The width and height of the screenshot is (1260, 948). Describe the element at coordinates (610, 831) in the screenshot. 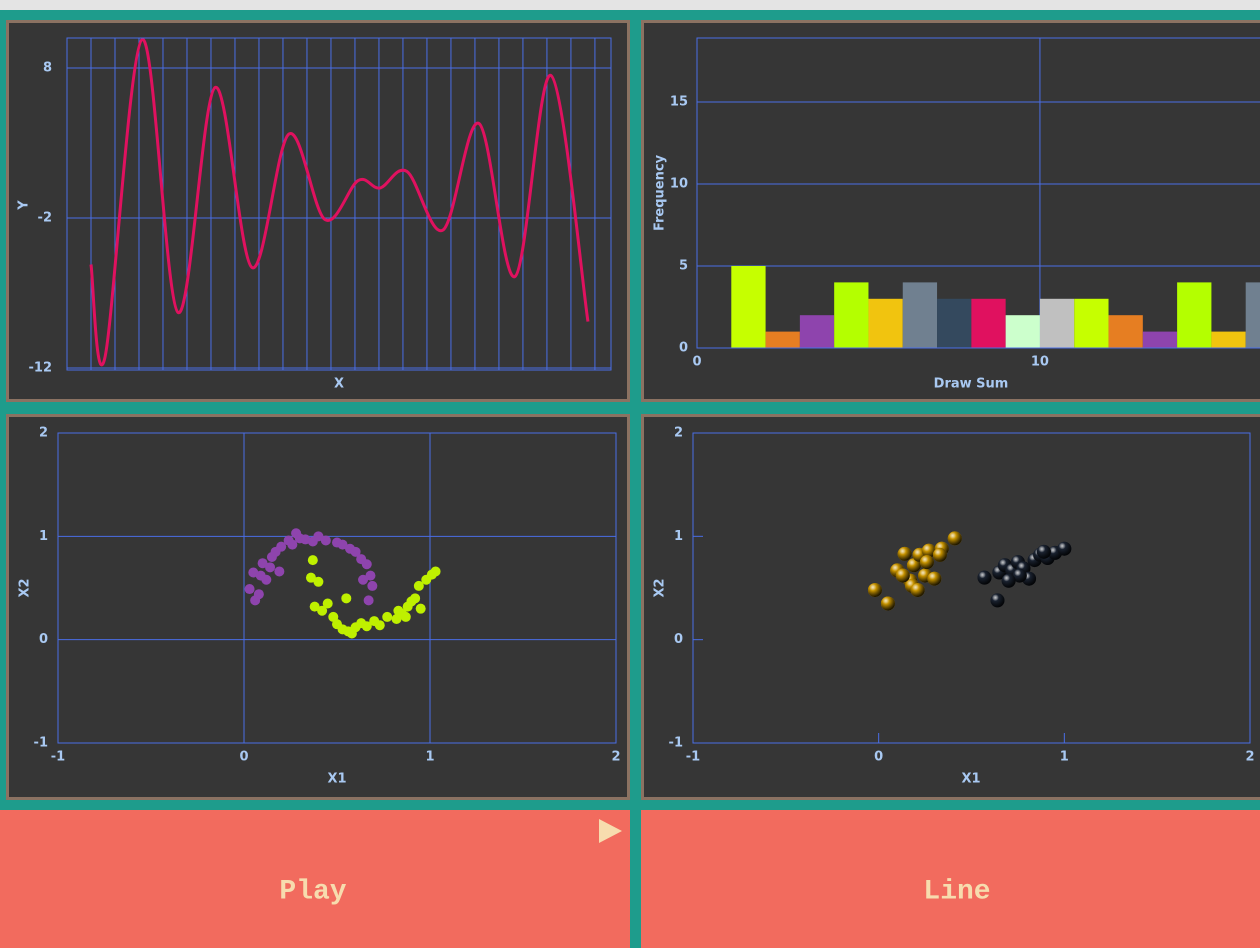

I see `play-icon` at that location.